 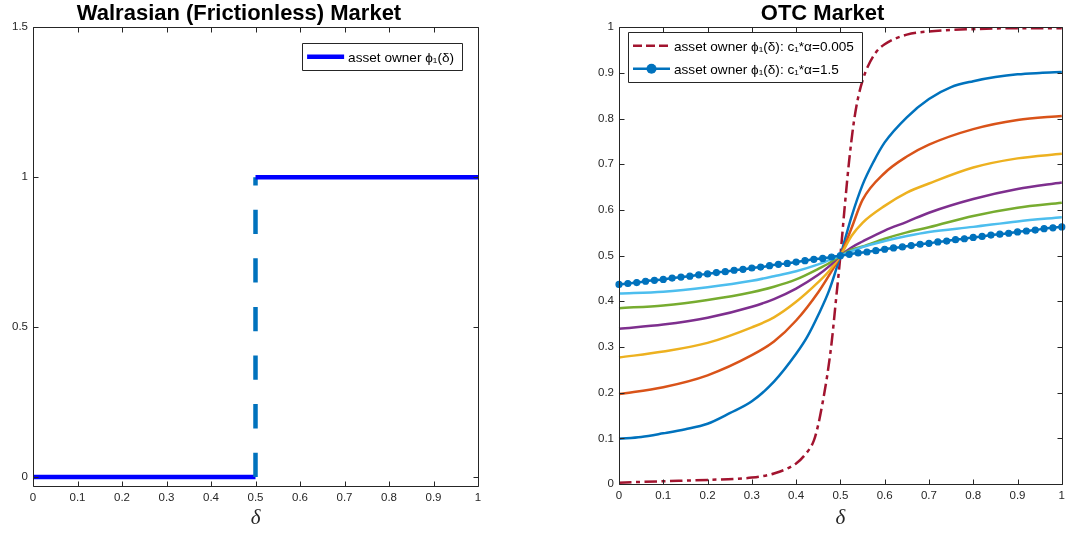 What do you see at coordinates (239, 12) in the screenshot?
I see `chart-title: Walrasian (Frictionless) Market` at bounding box center [239, 12].